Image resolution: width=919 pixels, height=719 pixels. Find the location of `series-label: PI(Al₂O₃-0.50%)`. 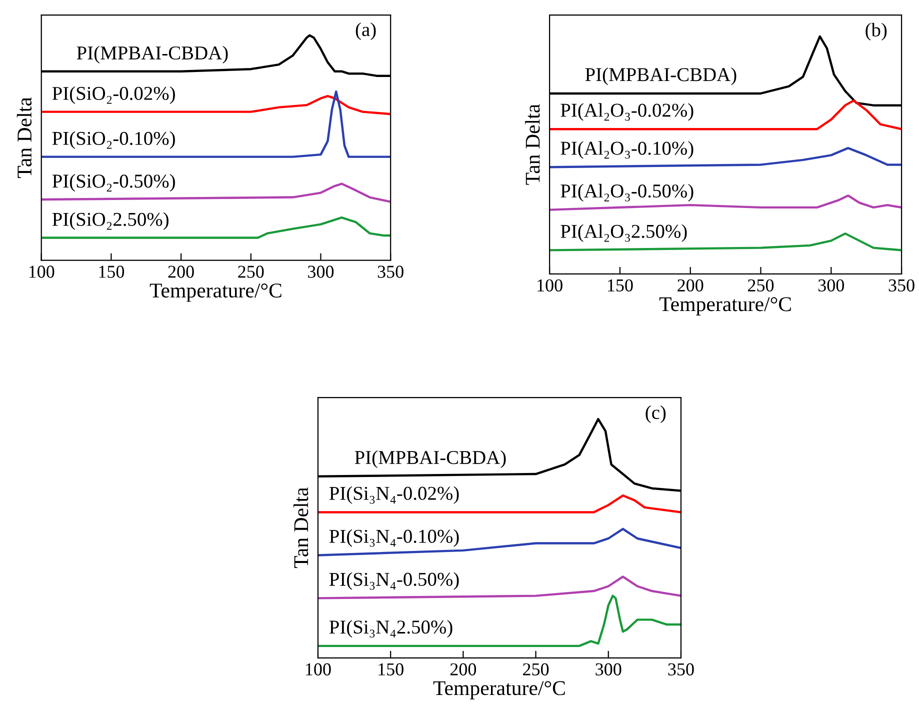

series-label: PI(Al₂O₃-0.50%) is located at coordinates (627, 193).